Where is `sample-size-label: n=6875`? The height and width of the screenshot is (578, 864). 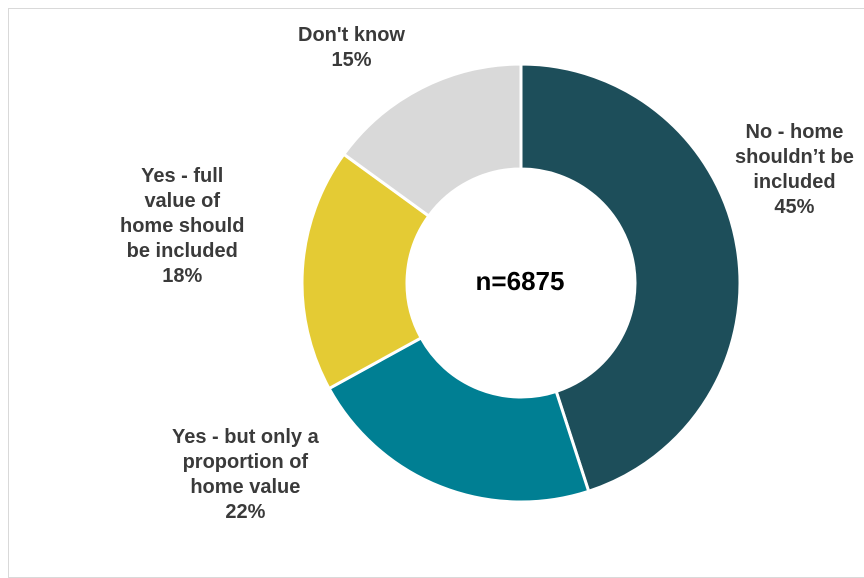 sample-size-label: n=6875 is located at coordinates (520, 281).